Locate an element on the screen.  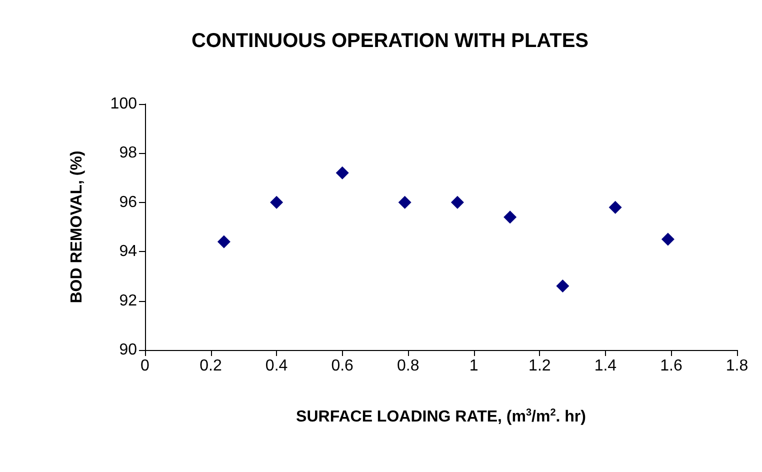
chart-title: CONTINUOUS OPERATION WITH PLATES is located at coordinates (390, 41).